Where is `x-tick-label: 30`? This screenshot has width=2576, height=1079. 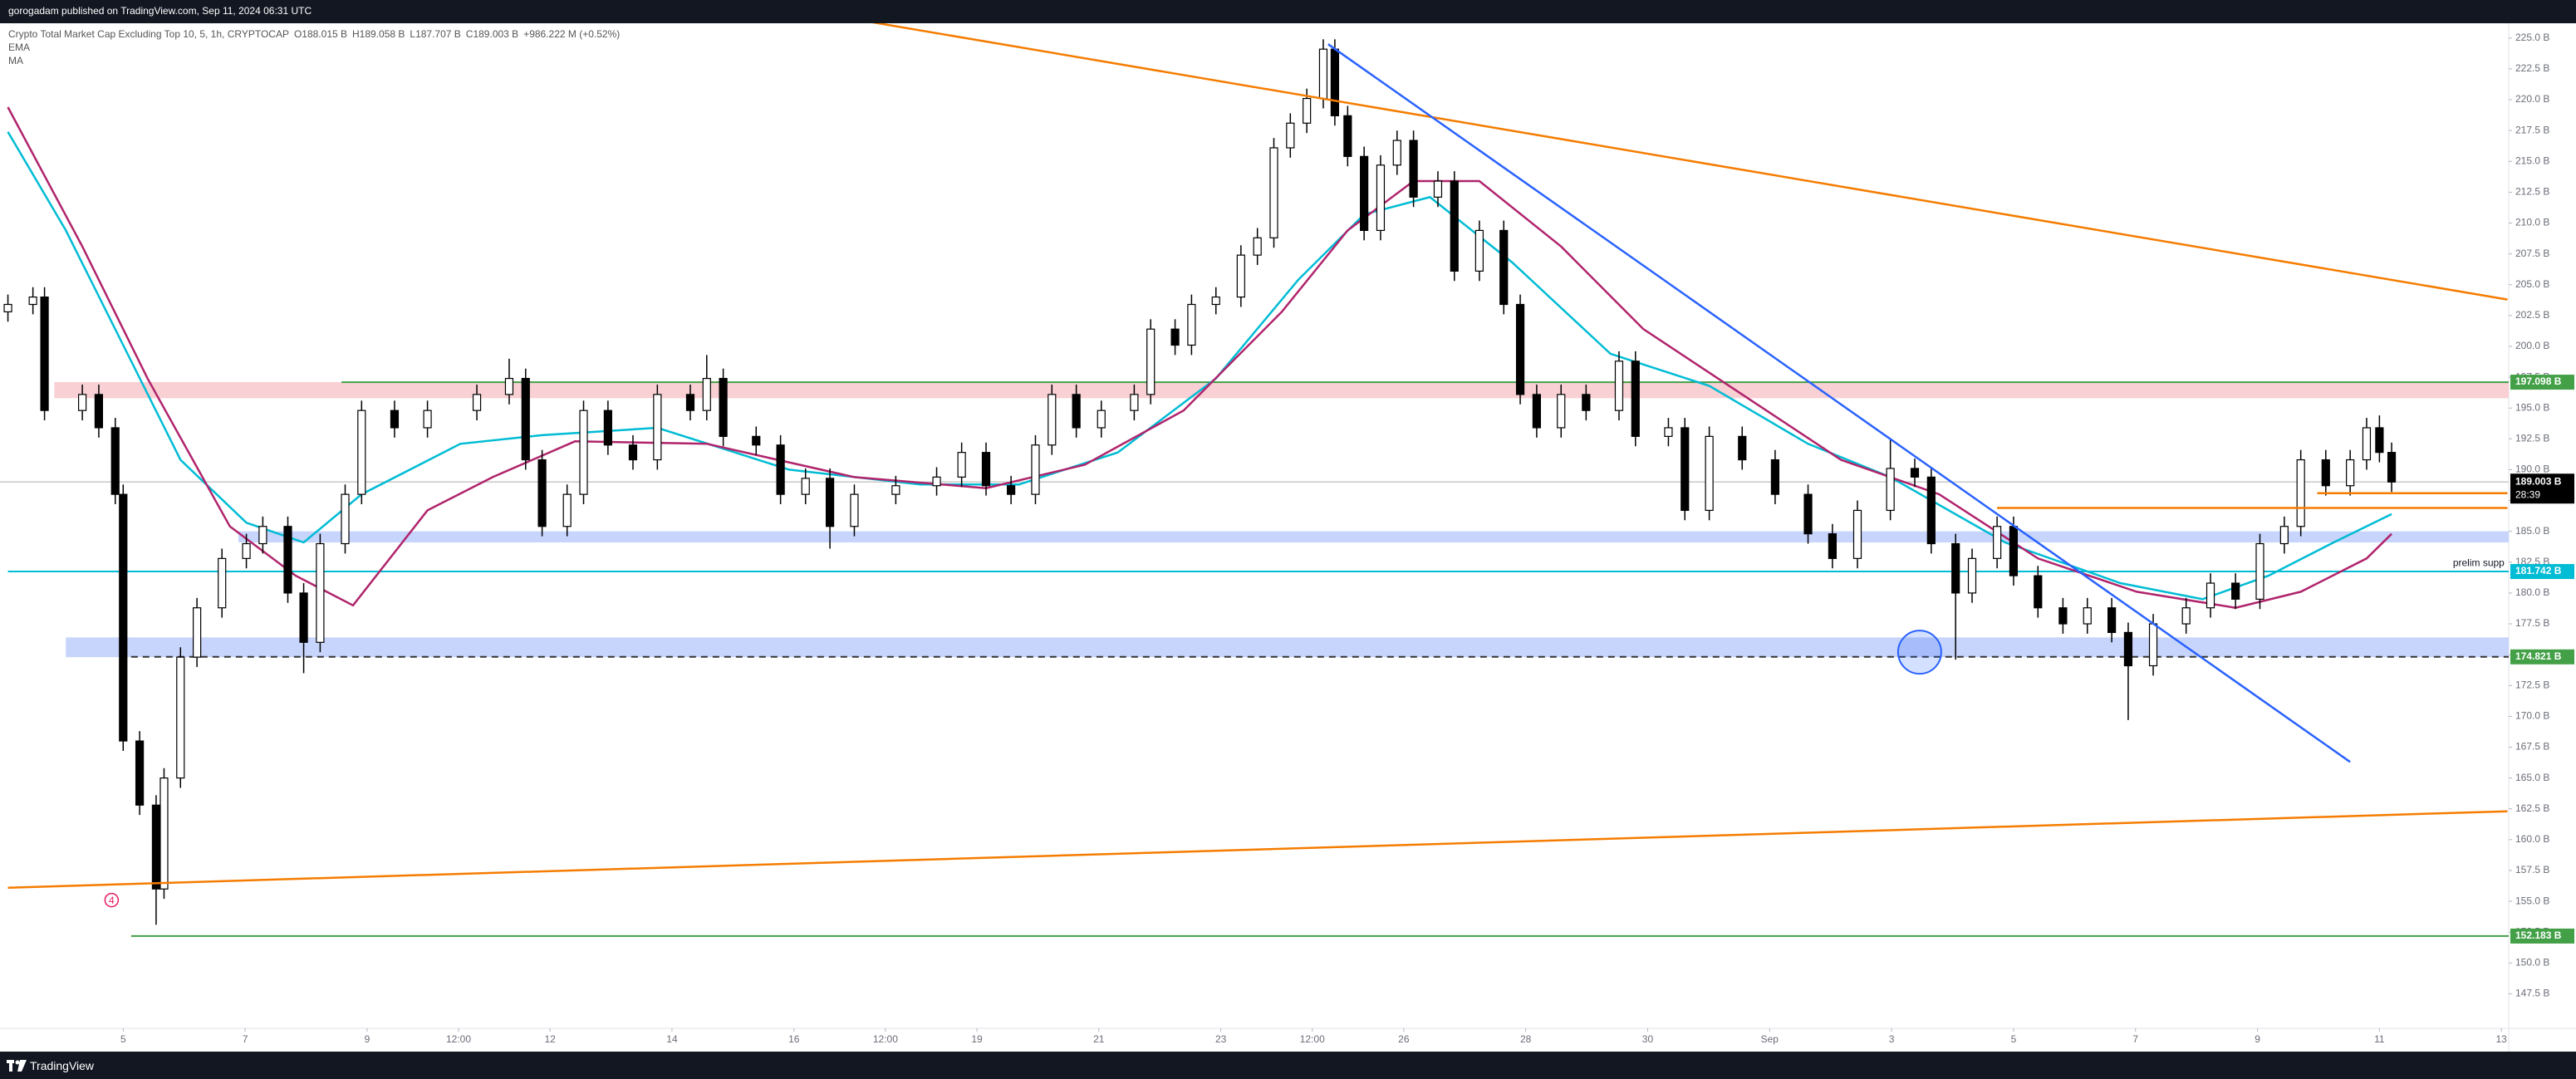
x-tick-label: 30 is located at coordinates (1648, 1039).